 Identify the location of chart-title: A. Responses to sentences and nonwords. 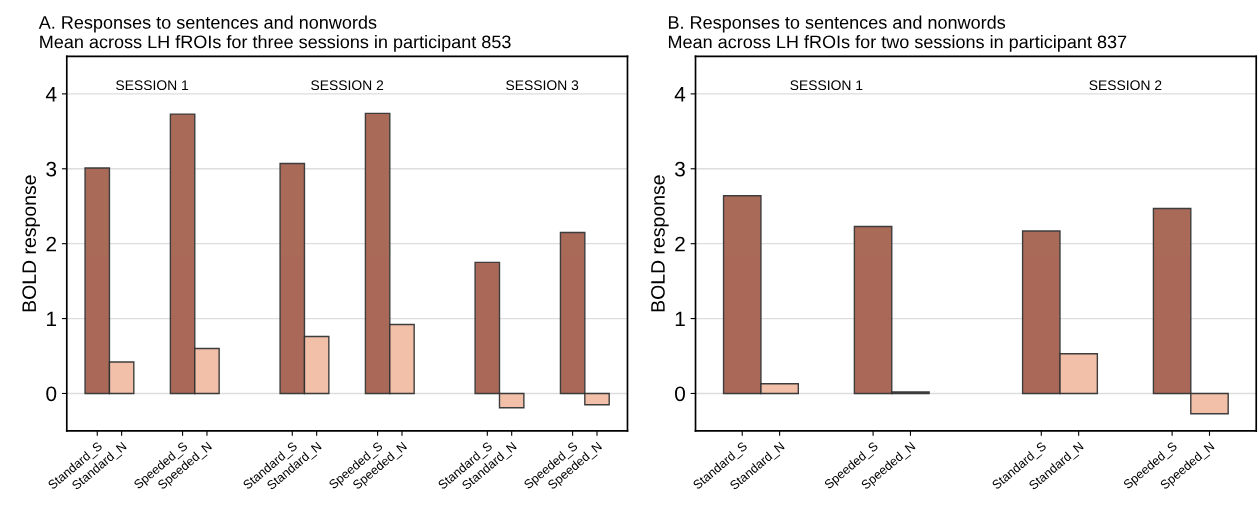
(207, 24).